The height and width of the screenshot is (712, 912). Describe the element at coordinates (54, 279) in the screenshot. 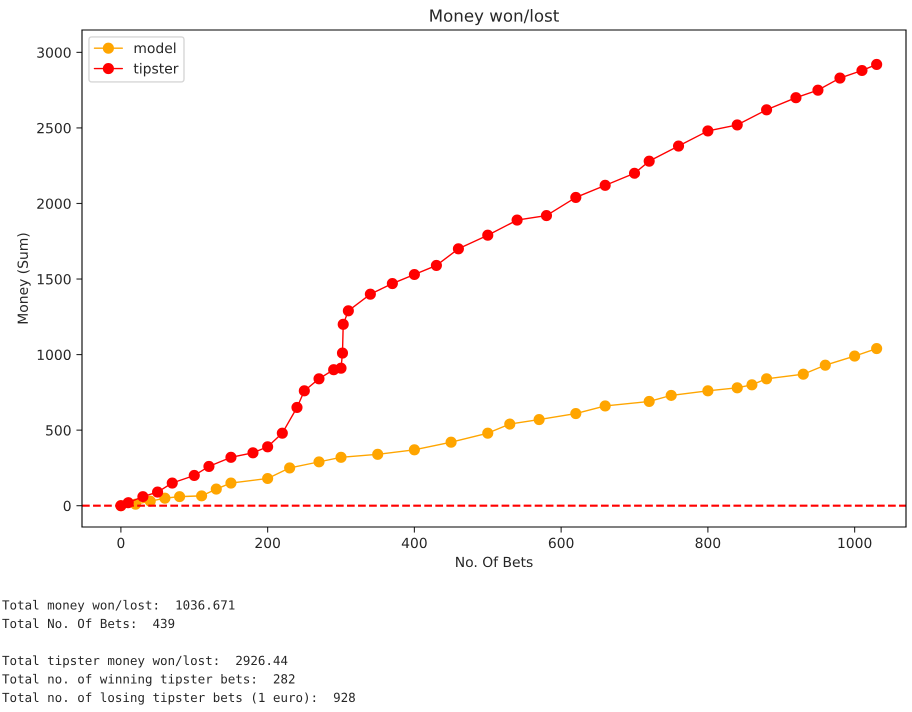

I see `y-tick-label: 1500` at that location.